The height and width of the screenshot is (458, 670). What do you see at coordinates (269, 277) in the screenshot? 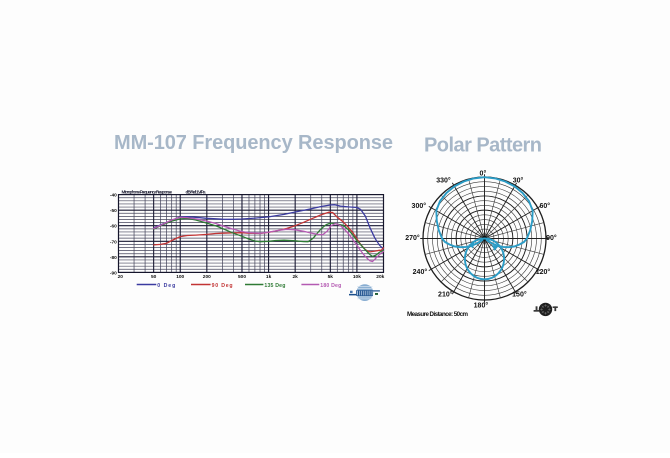
I see `svg-text: 1k` at bounding box center [269, 277].